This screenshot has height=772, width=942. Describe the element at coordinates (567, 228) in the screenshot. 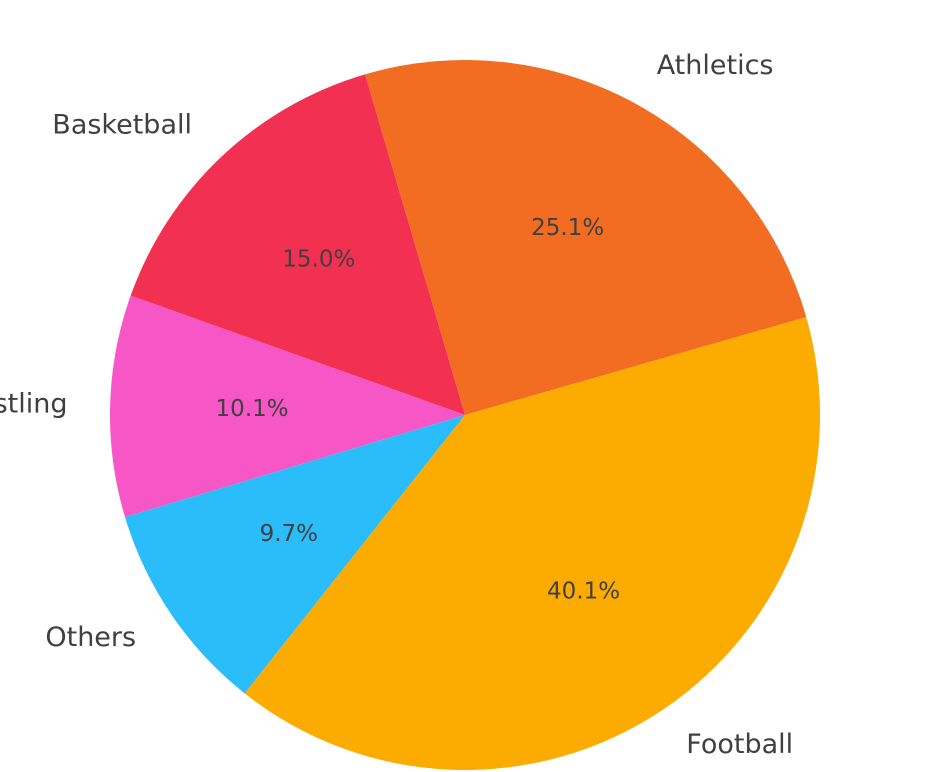

I see `slice-percent-athletics: 25.1%` at that location.